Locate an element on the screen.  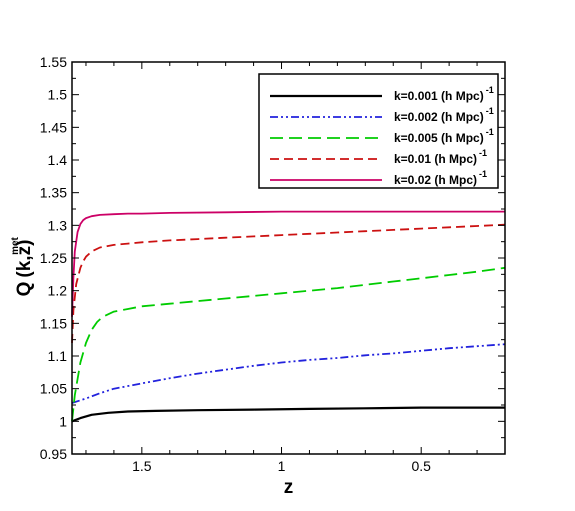
y-tick-label: 0.95 is located at coordinates (53, 454).